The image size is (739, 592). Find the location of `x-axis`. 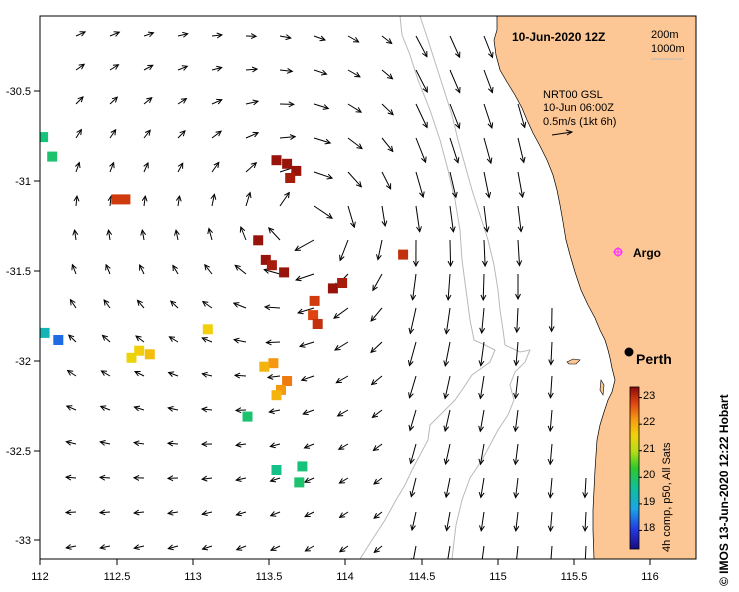

x-axis is located at coordinates (345, 562).